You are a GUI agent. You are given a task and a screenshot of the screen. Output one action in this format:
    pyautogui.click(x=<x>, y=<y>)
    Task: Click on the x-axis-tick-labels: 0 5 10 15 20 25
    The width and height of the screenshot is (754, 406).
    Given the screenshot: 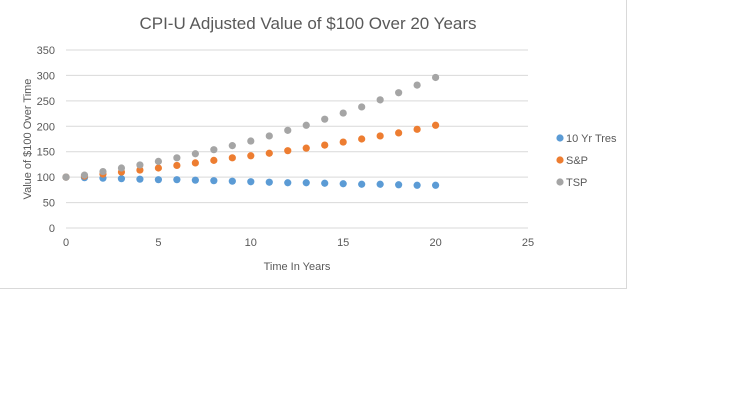 What is the action you would take?
    pyautogui.click(x=298, y=243)
    